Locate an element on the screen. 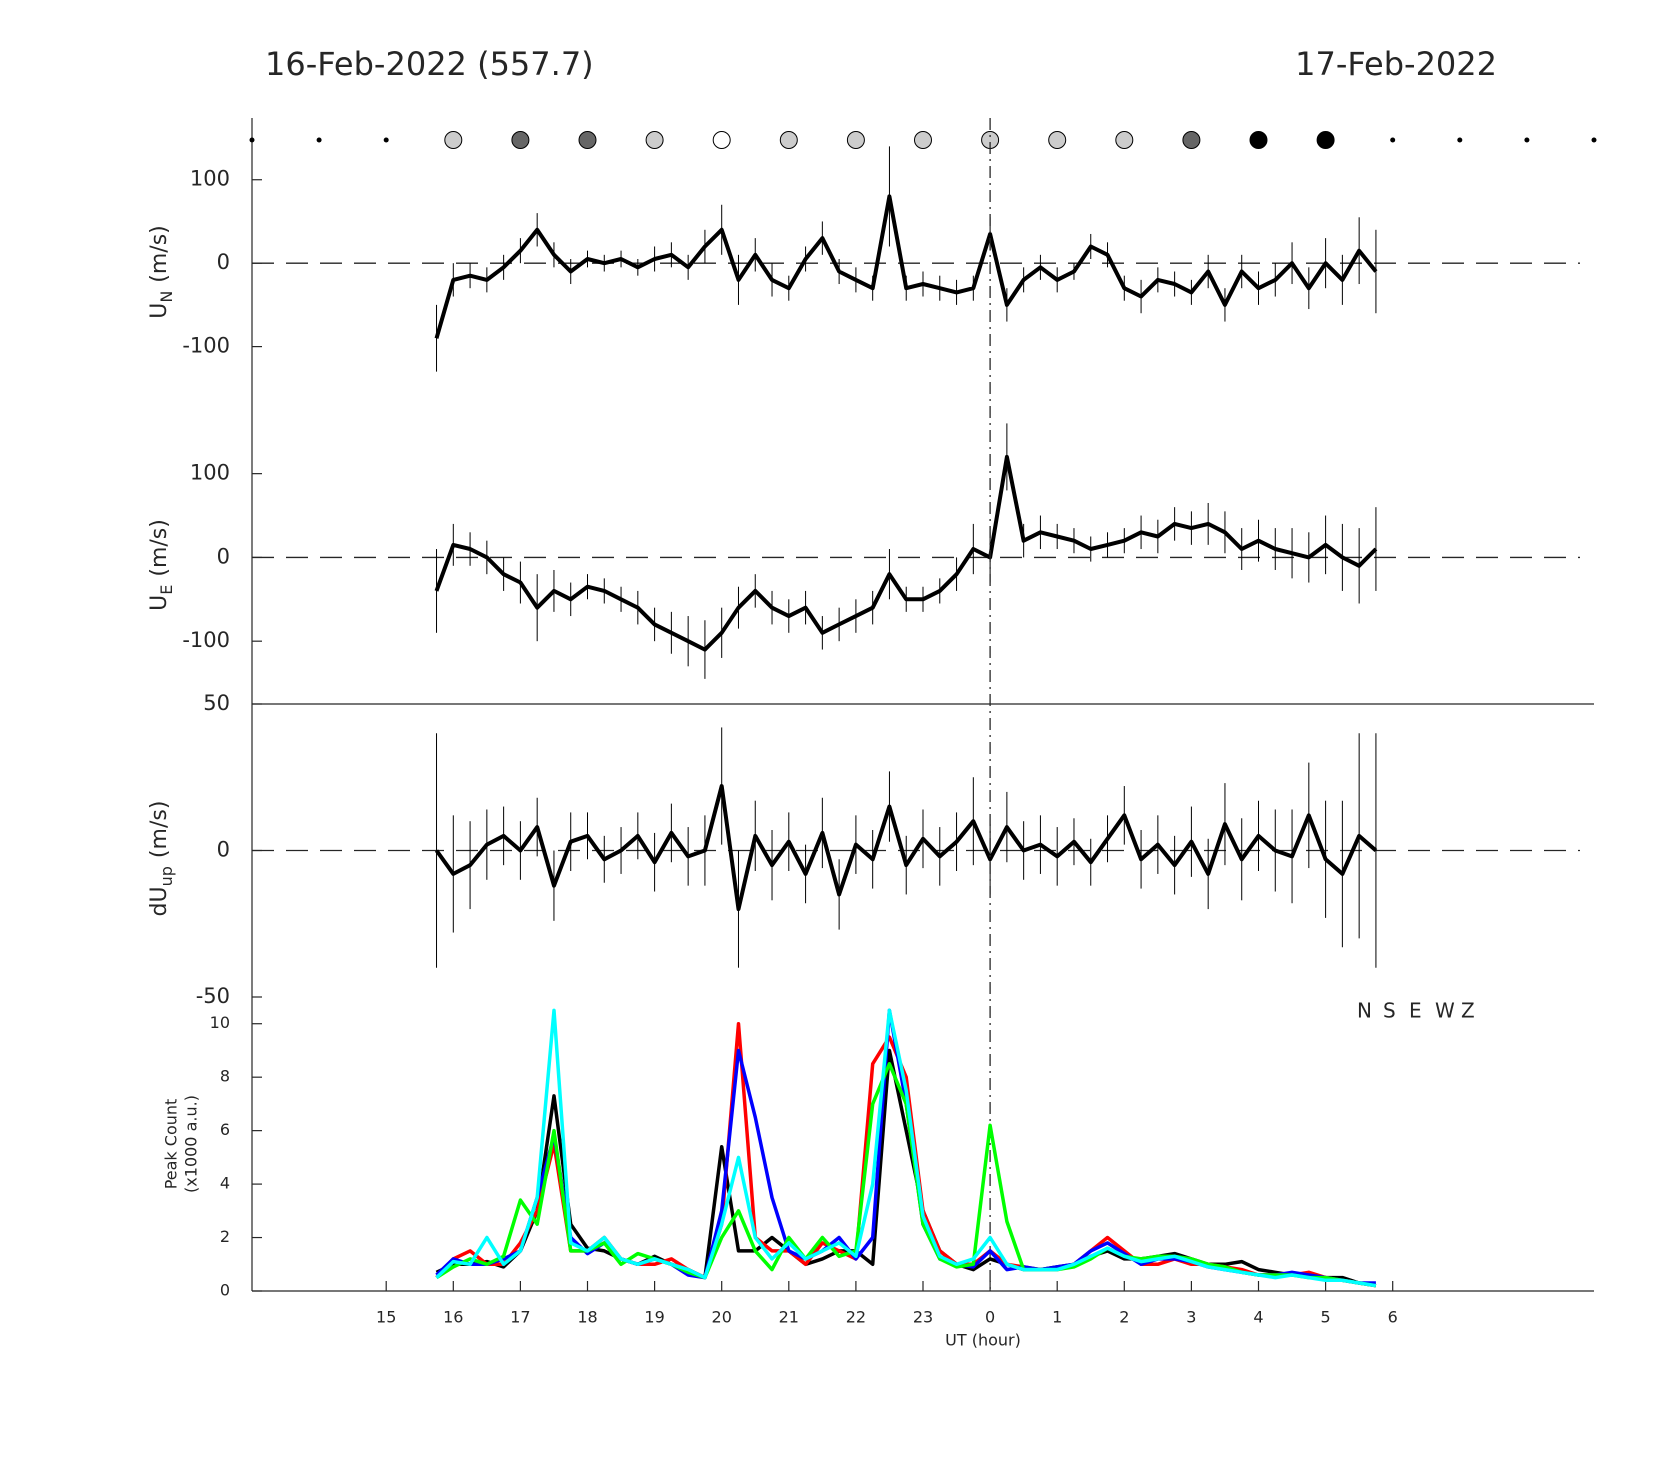 The width and height of the screenshot is (1667, 1458). x-tick-label: 16 is located at coordinates (453, 1317).